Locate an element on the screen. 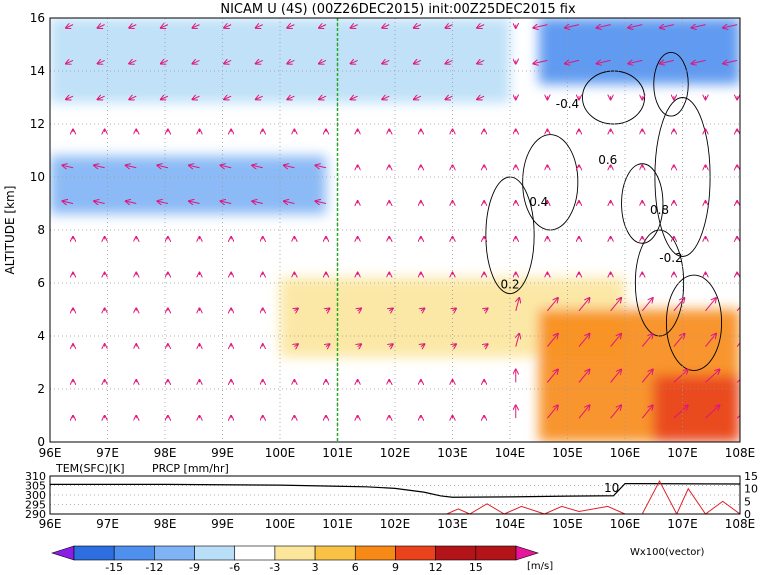 This screenshot has height=575, width=767. sub-left-tick-label: 295 is located at coordinates (35, 505).